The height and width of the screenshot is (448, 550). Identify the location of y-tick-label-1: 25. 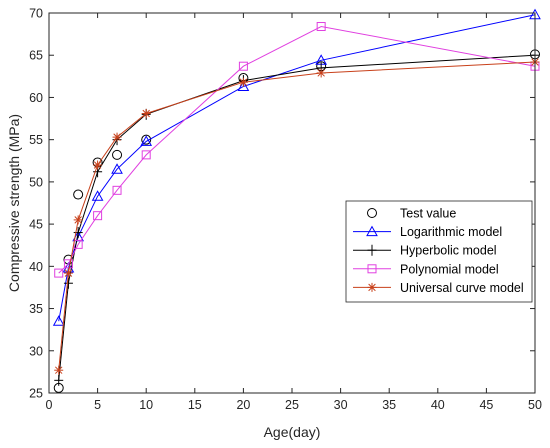
(36, 394).